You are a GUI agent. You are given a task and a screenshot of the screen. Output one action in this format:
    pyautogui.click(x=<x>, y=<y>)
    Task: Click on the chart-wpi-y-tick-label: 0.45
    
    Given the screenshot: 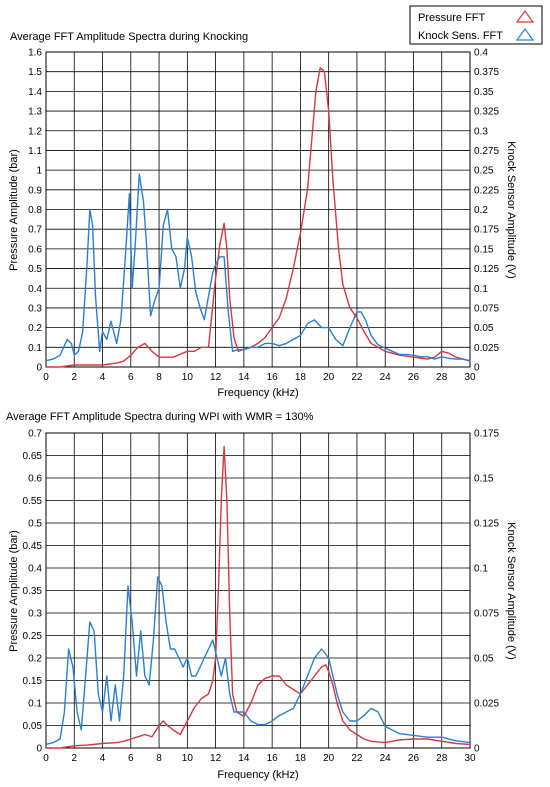 What is the action you would take?
    pyautogui.click(x=33, y=546)
    